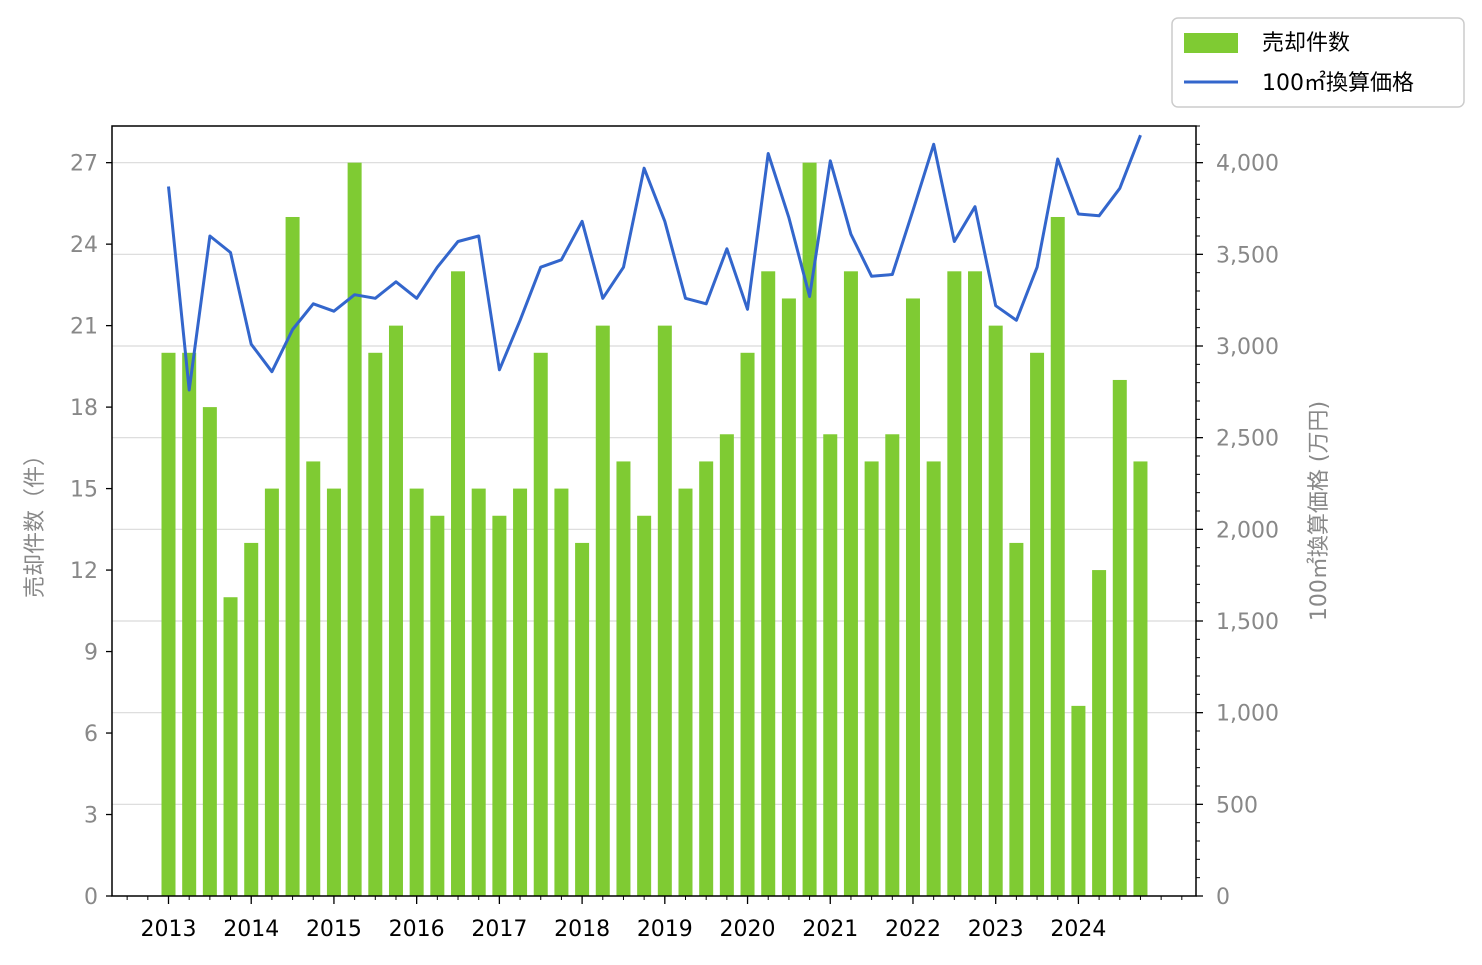 Image resolution: width=1482 pixels, height=965 pixels. Describe the element at coordinates (582, 929) in the screenshot. I see `x-tick-label: 2018` at that location.